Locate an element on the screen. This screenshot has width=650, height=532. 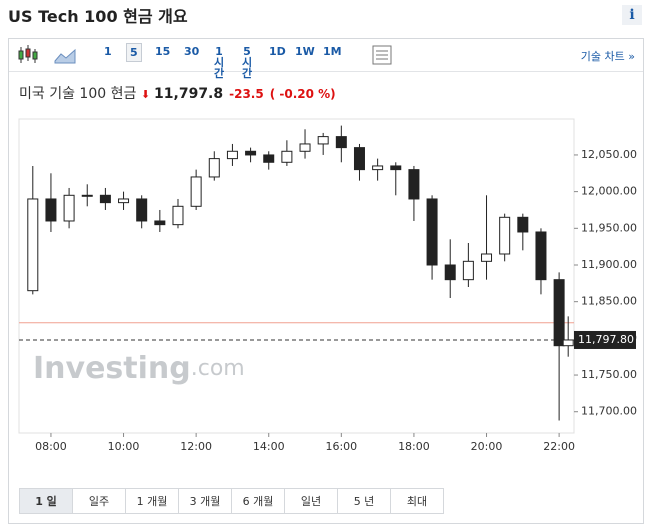
y-tick-label: 11,900.00 is located at coordinates (609, 264).